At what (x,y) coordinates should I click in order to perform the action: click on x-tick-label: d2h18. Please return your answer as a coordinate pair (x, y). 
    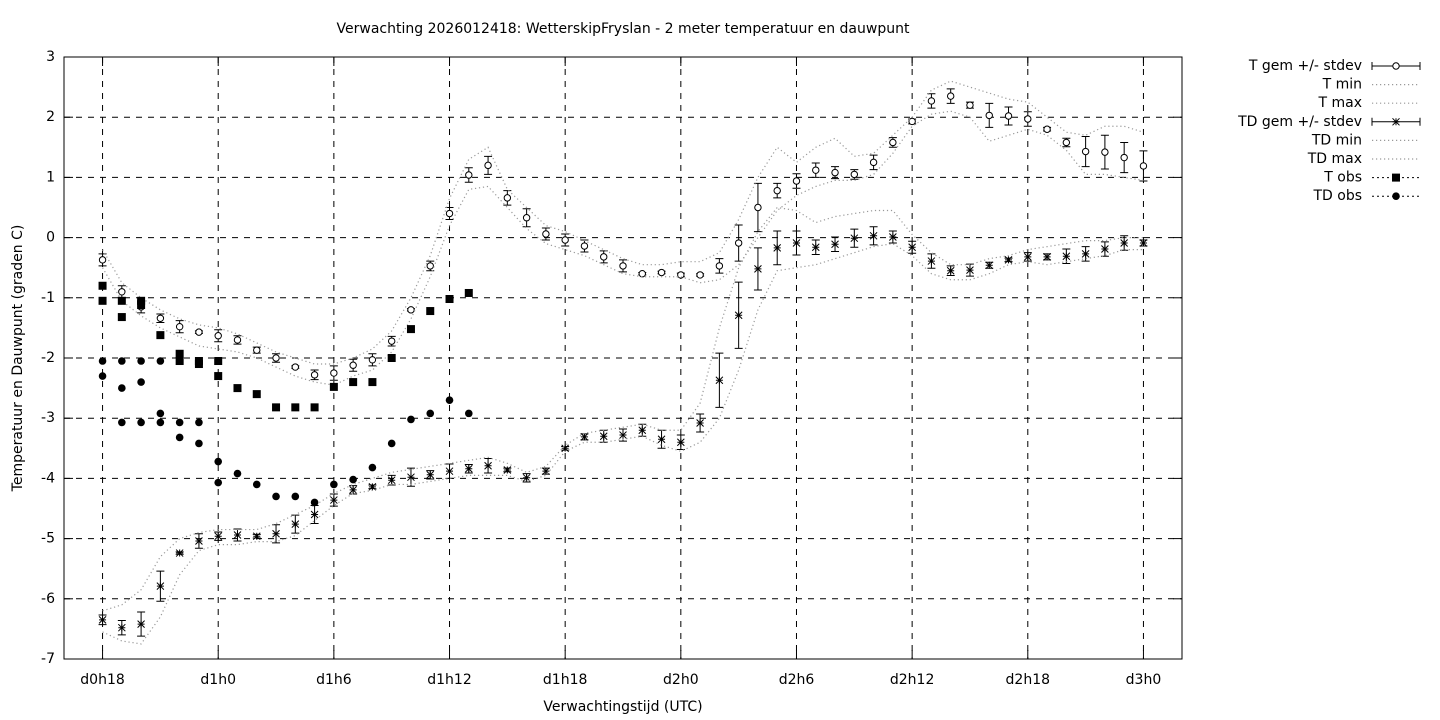
    Looking at the image, I should click on (1028, 680).